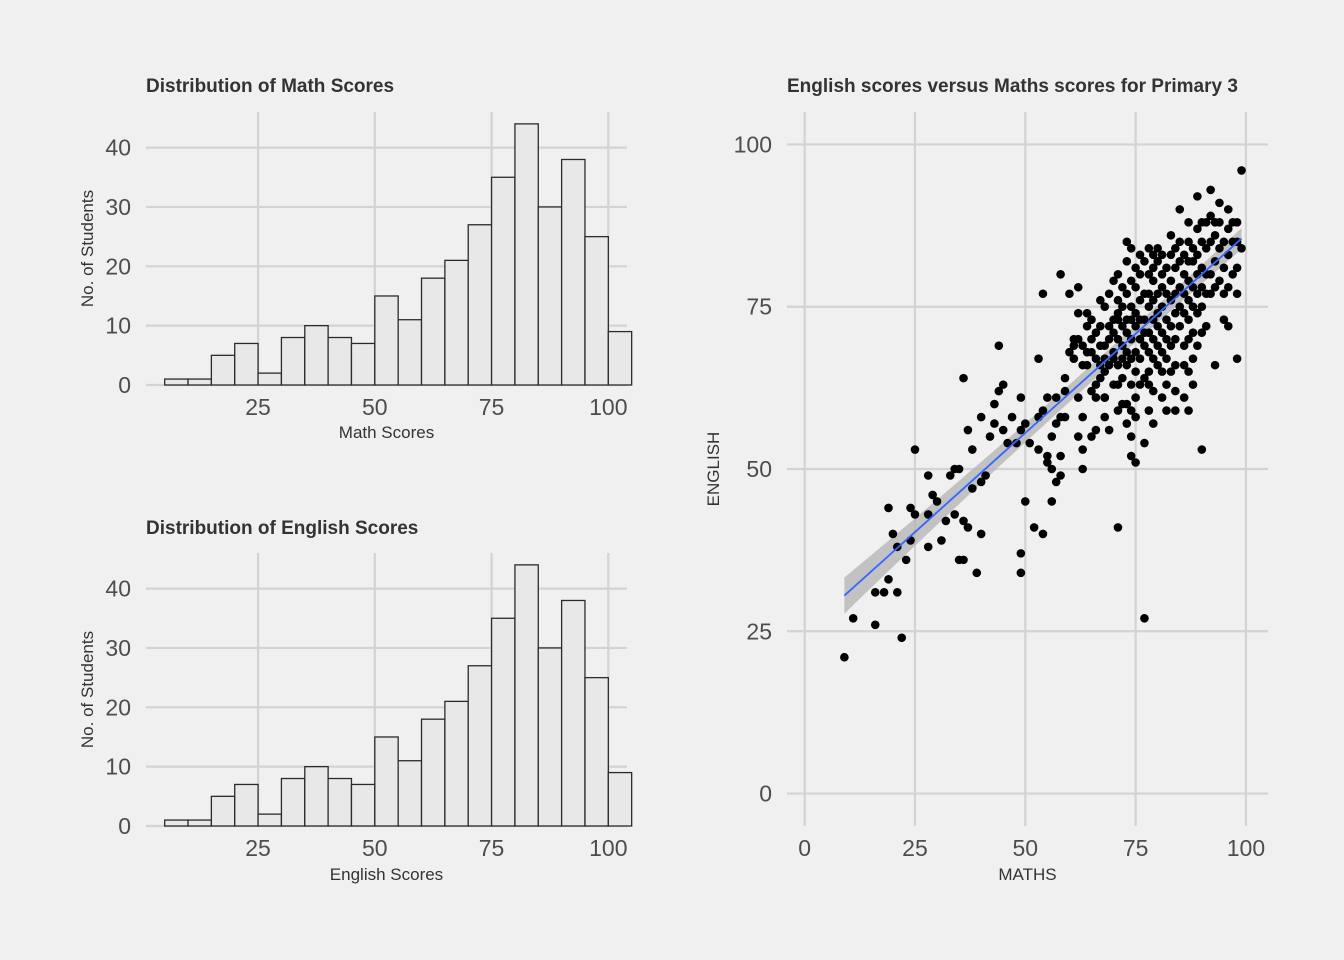 The image size is (1344, 960). Describe the element at coordinates (270, 86) in the screenshot. I see `chart-title: Distribution of Math Scores` at that location.